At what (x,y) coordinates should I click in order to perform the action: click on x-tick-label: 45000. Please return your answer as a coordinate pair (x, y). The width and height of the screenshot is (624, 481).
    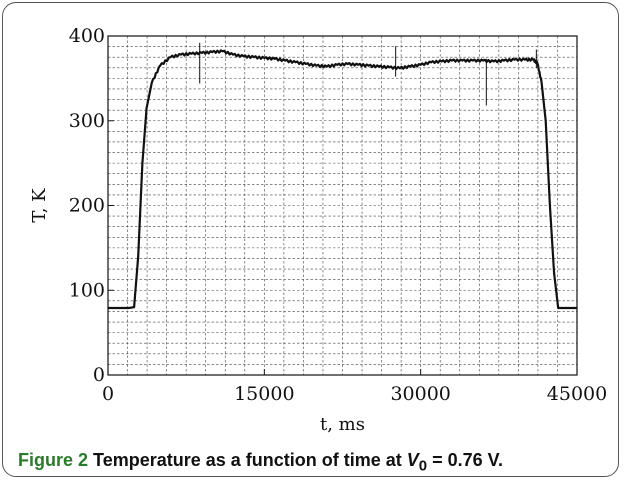
    Looking at the image, I should click on (577, 394).